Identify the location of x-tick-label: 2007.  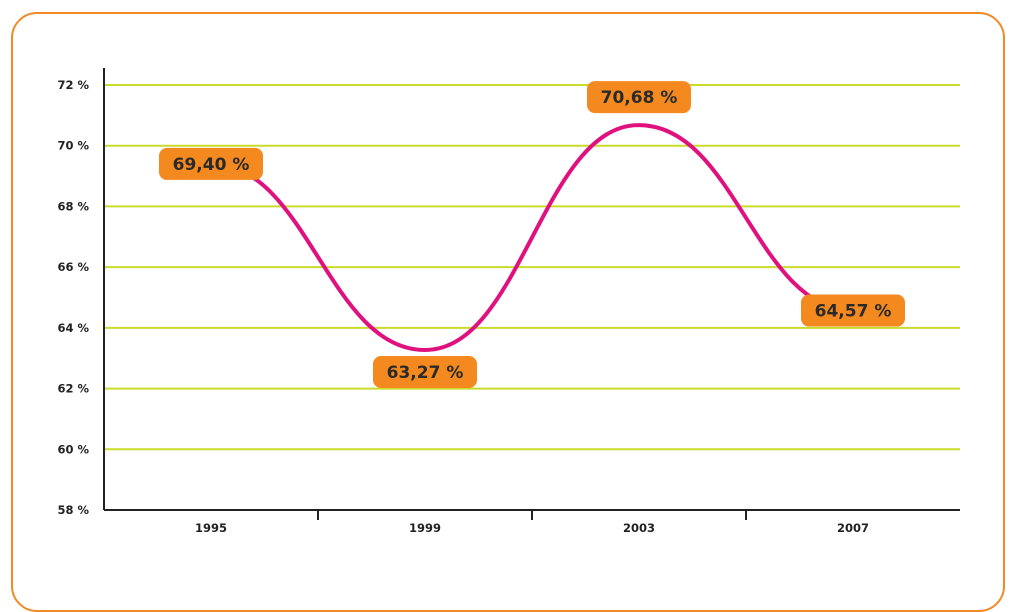
(853, 528).